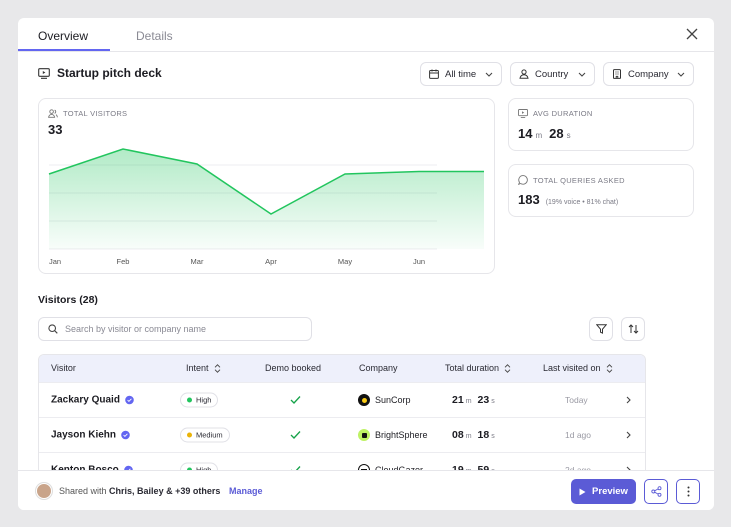 Image resolution: width=731 pixels, height=527 pixels. I want to click on col-company: Company, so click(378, 368).